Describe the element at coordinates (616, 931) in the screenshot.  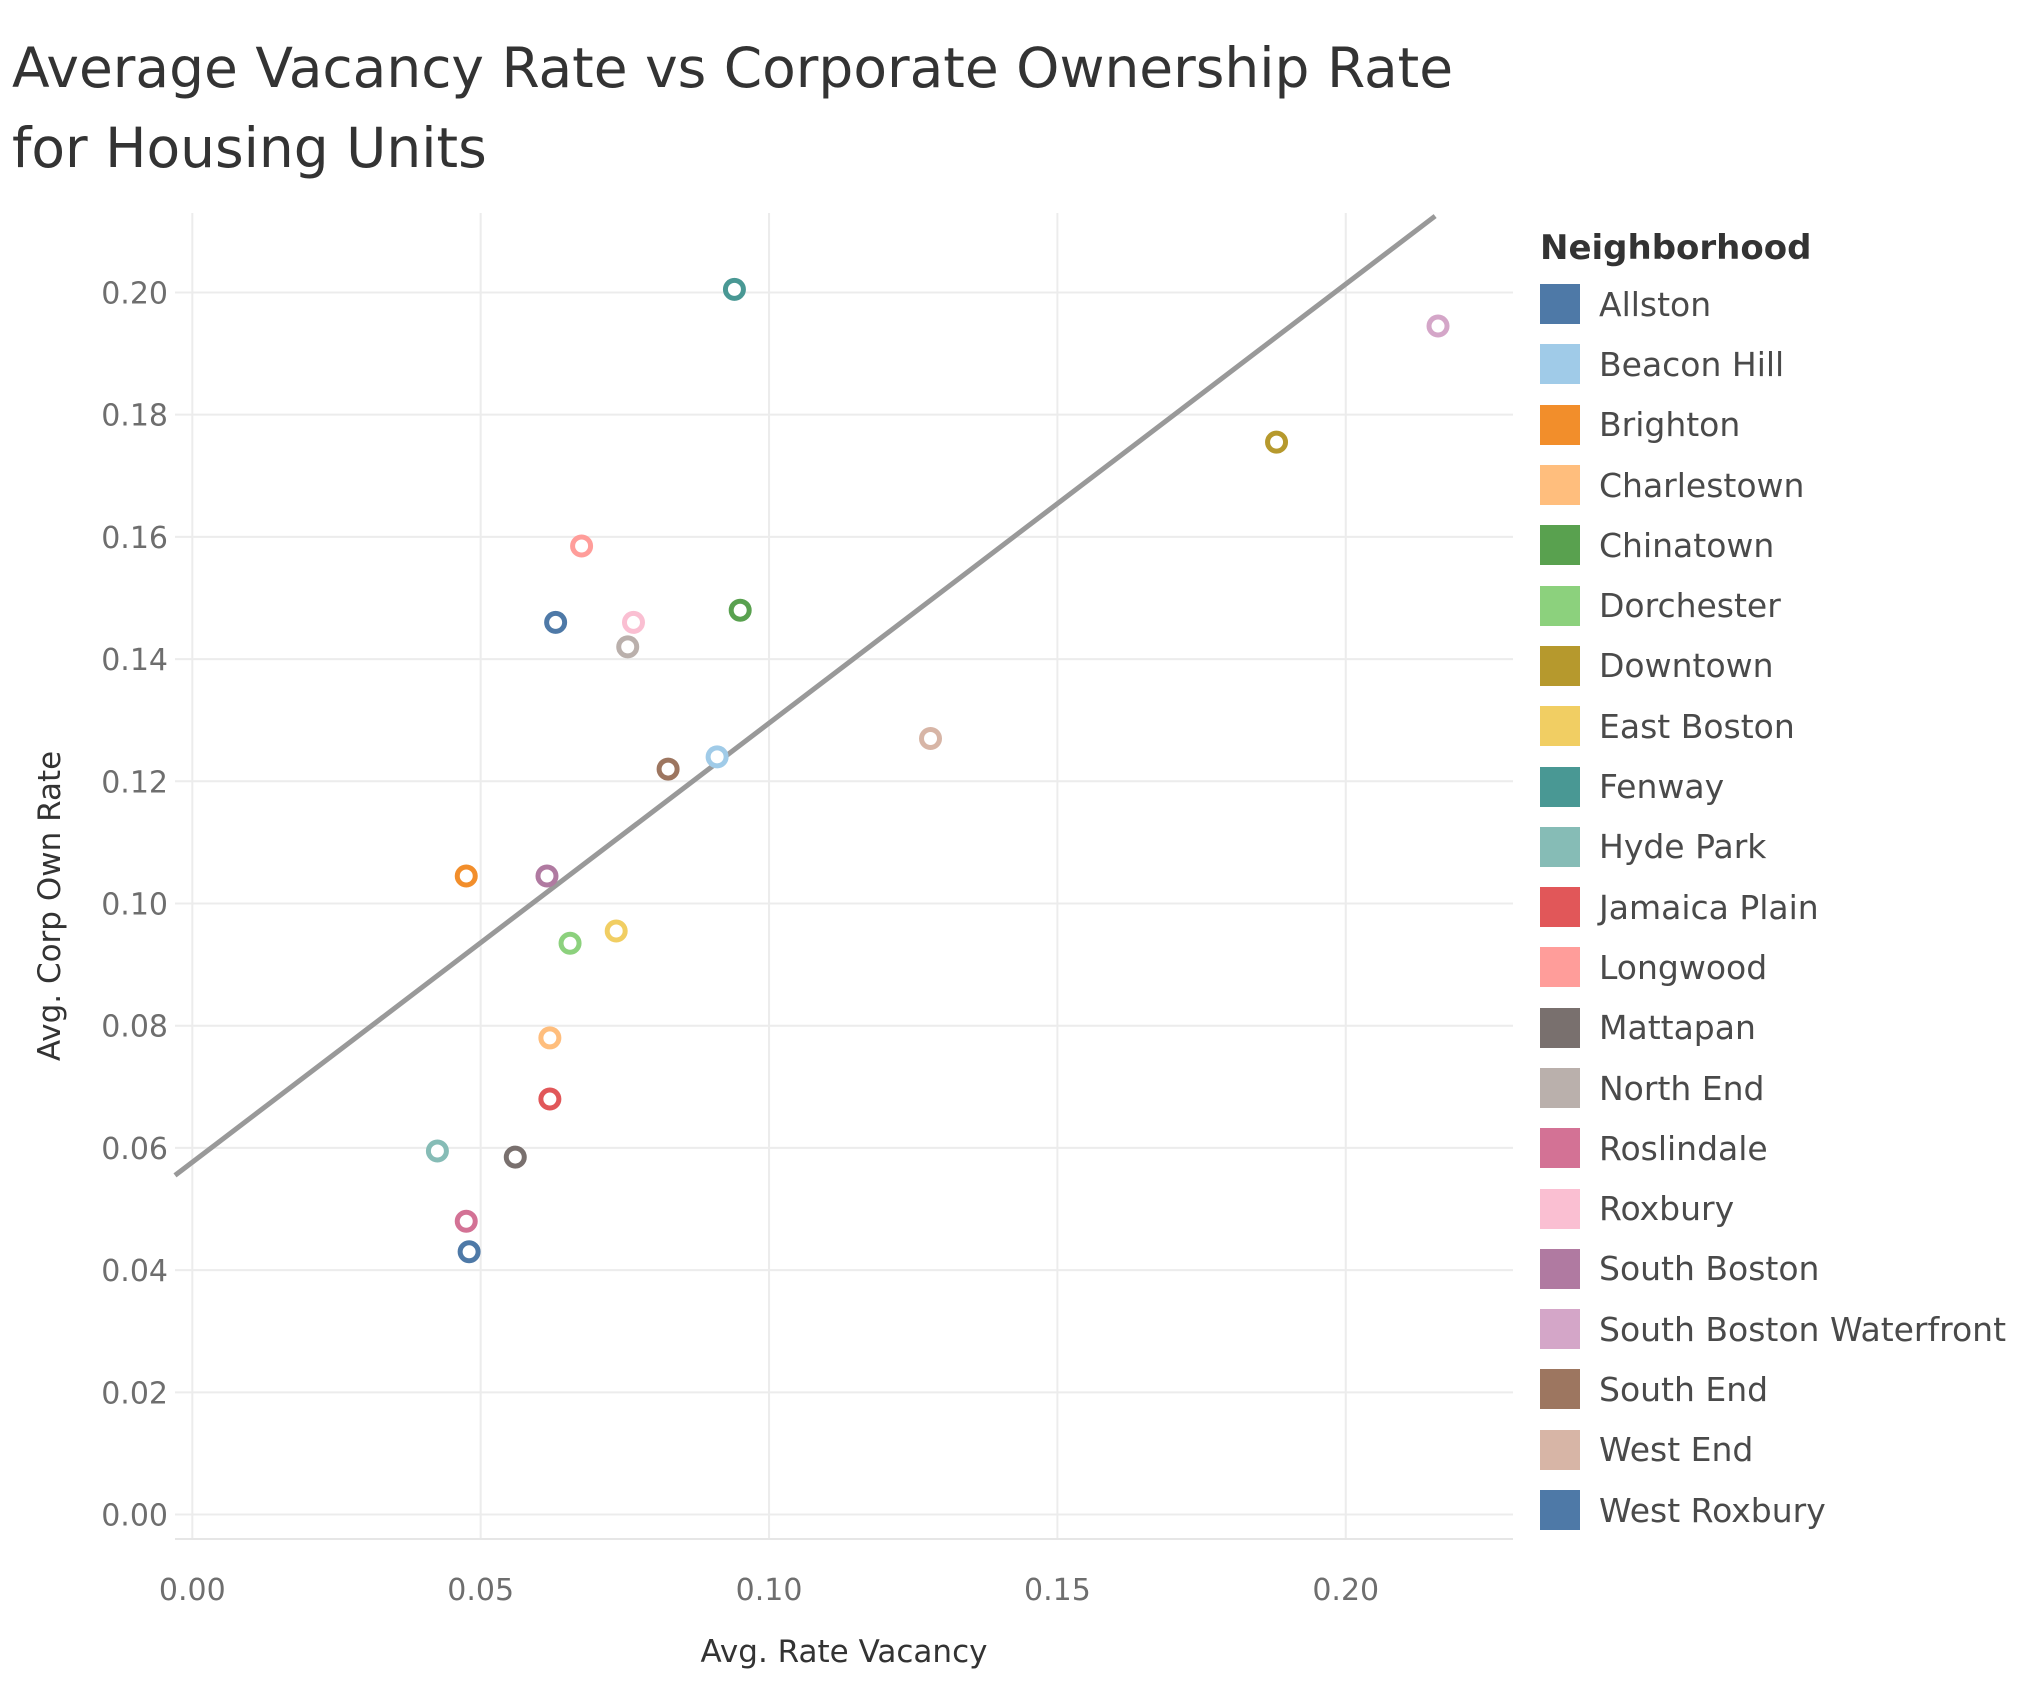
I see `data-point-east-boston` at that location.